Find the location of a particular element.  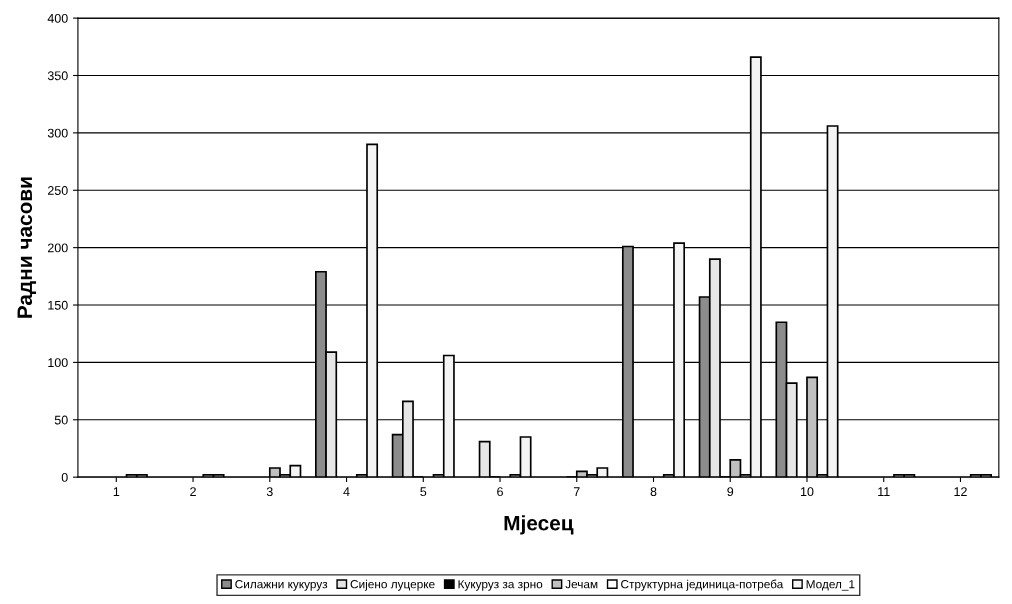

y-tick-label: 100 is located at coordinates (58, 363).